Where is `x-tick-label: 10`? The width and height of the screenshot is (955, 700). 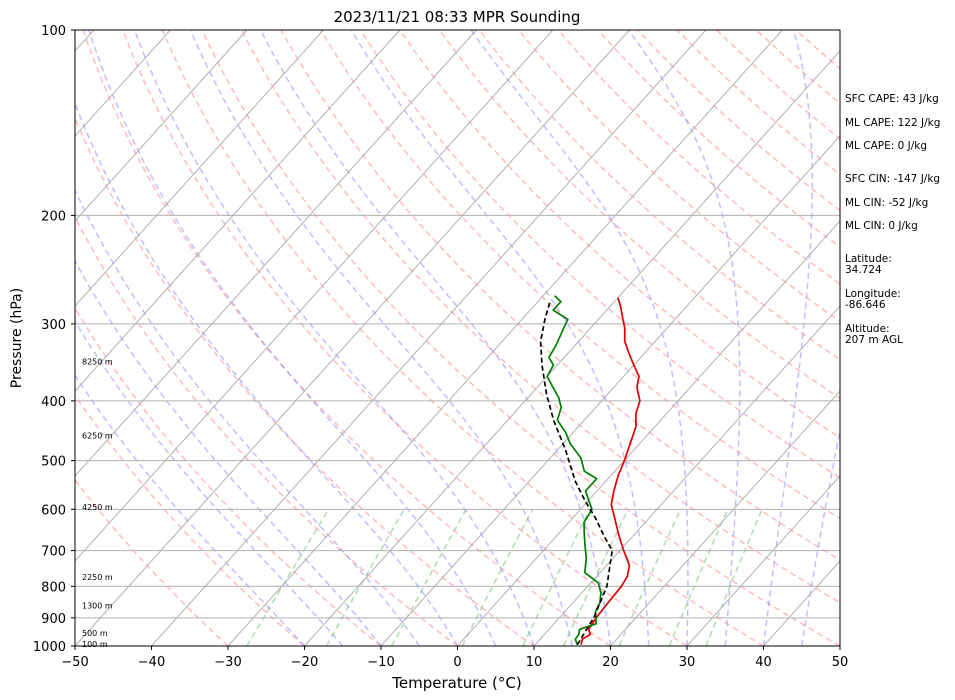 x-tick-label: 10 is located at coordinates (534, 662).